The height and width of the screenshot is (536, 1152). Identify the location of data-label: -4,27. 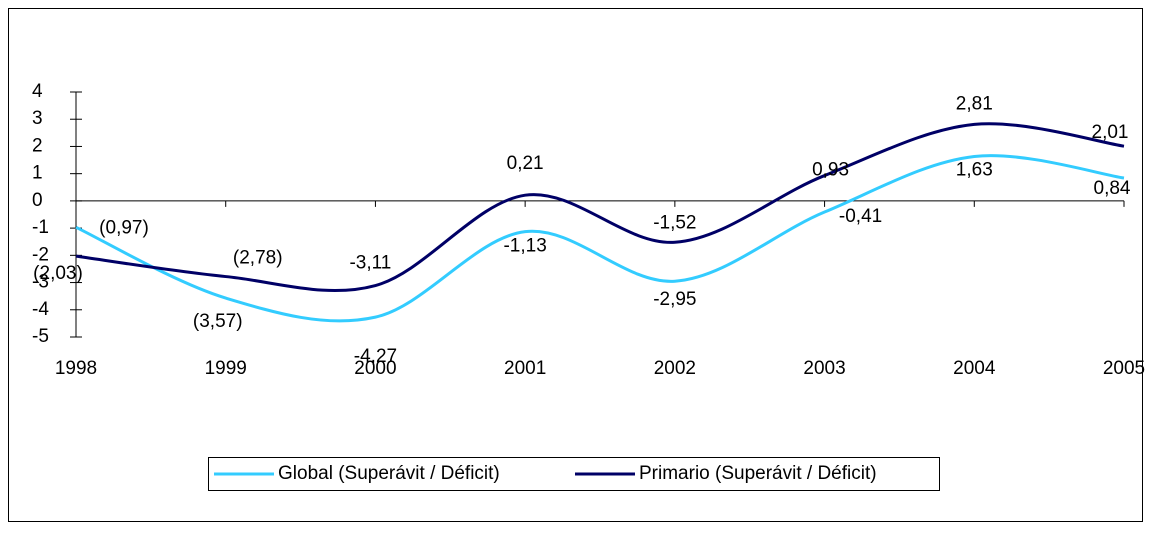
(375, 356).